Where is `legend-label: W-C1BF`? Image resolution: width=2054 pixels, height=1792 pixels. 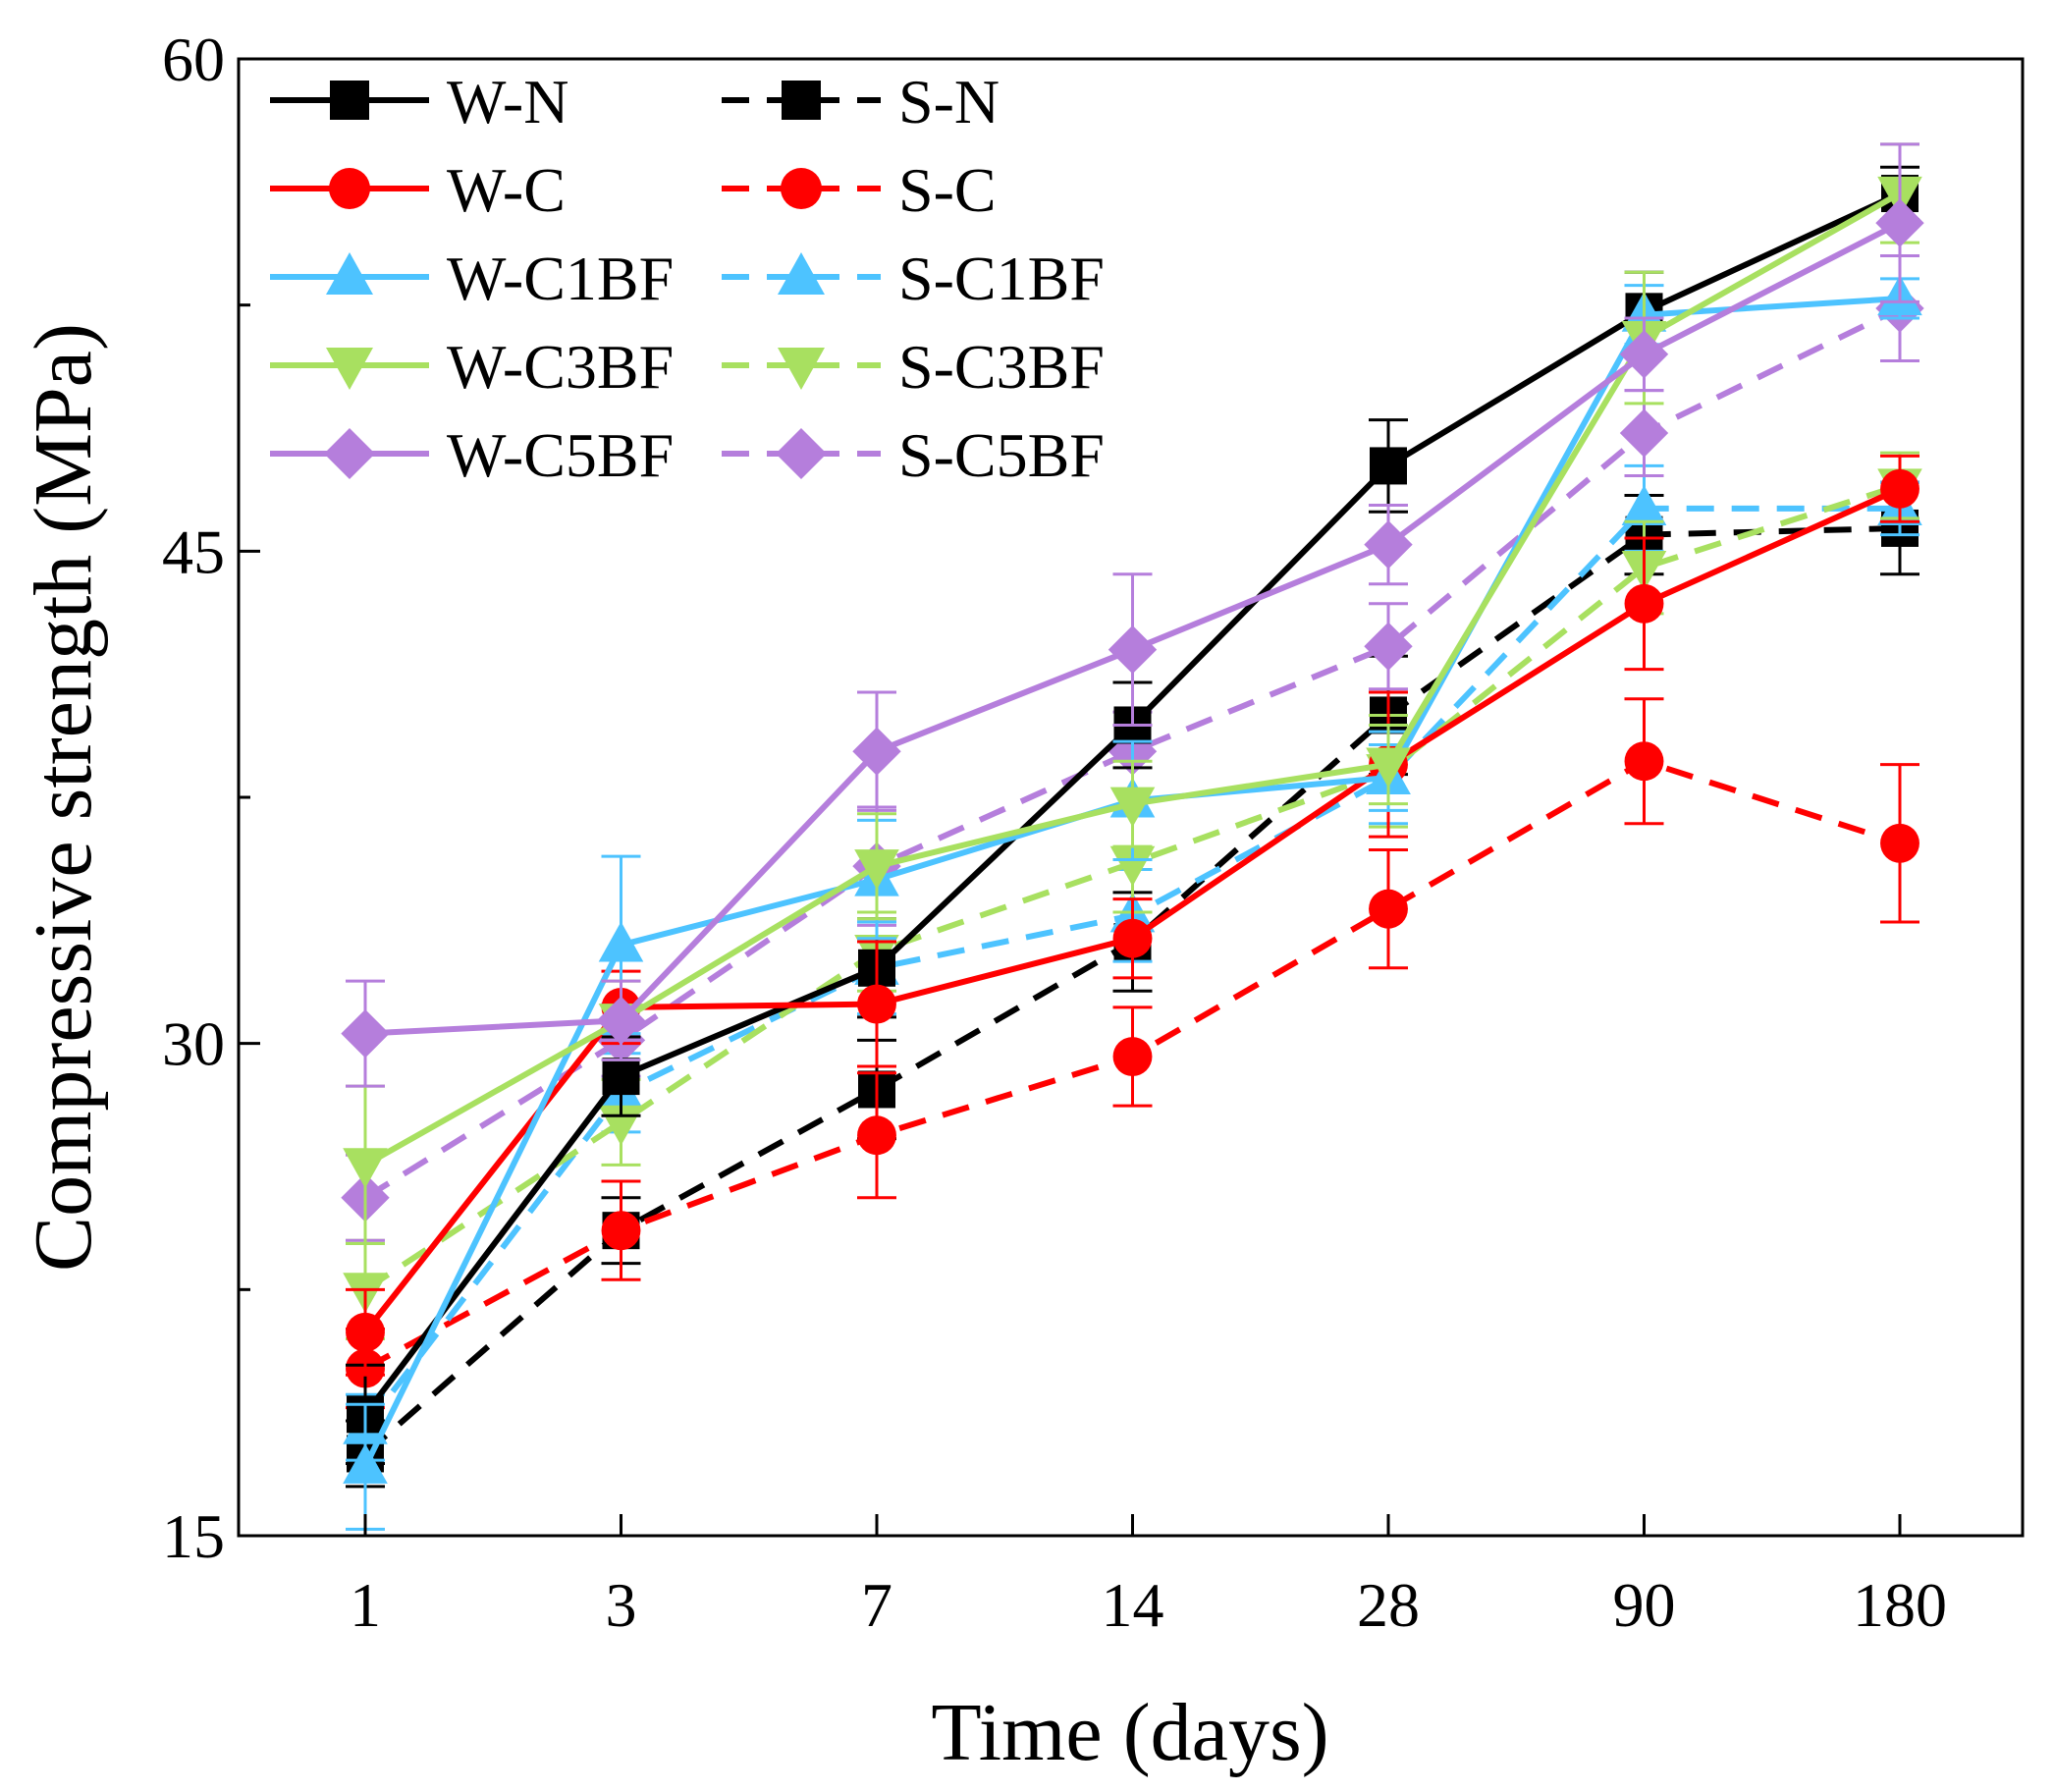
legend-label: W-C1BF is located at coordinates (560, 278).